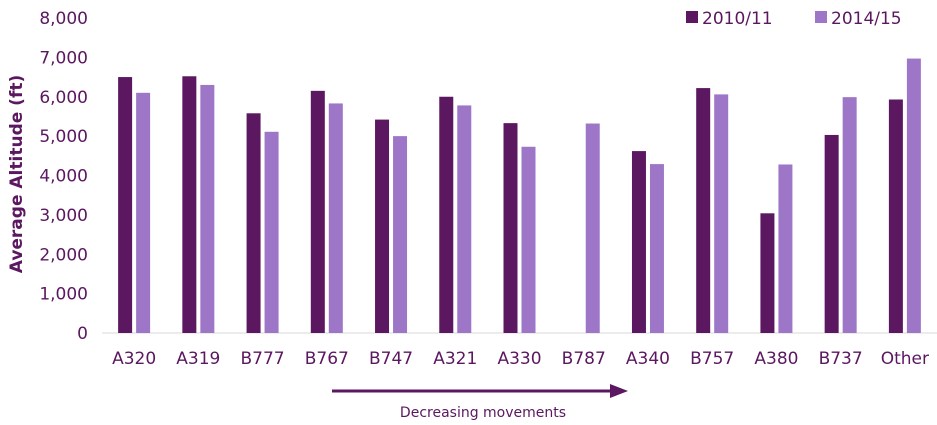 Image resolution: width=937 pixels, height=425 pixels. I want to click on x-tick-label: A330, so click(519, 359).